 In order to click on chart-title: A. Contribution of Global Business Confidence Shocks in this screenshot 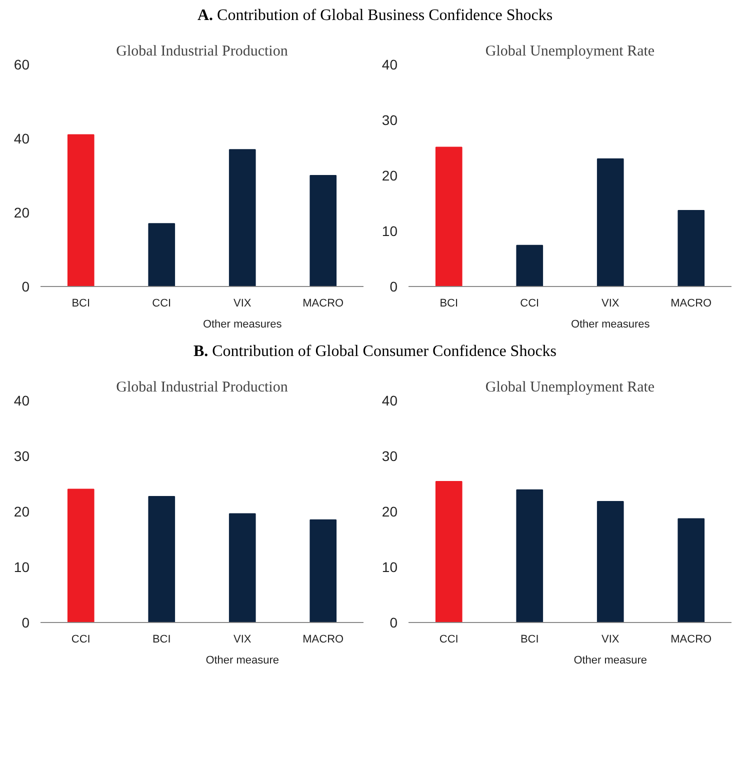, I will do `click(375, 16)`.